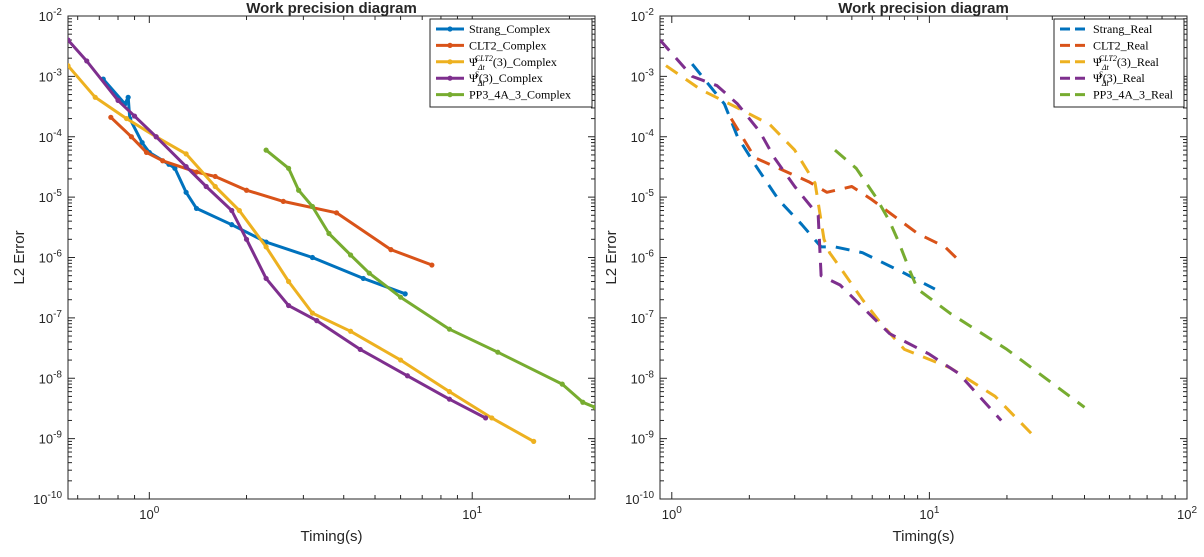  I want to click on y-tick-label-8: 10⁻⁹, so click(51, 438).